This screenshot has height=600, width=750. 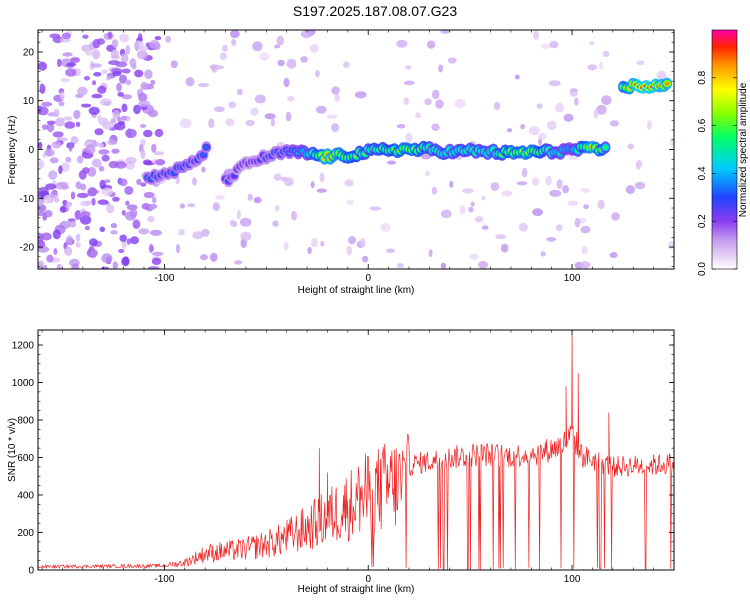 I want to click on y-tick-label: 10, so click(x=29, y=101).